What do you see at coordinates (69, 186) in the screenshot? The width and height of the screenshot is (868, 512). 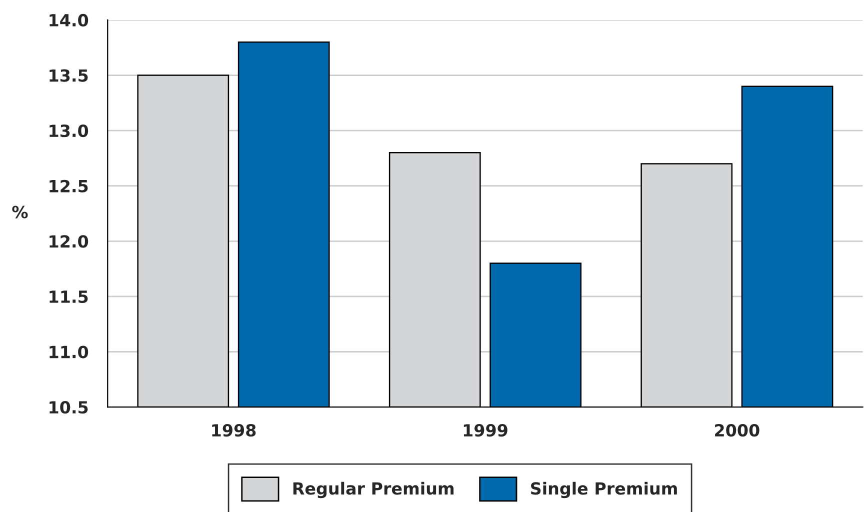 I see `y-tick-label: 12.5` at bounding box center [69, 186].